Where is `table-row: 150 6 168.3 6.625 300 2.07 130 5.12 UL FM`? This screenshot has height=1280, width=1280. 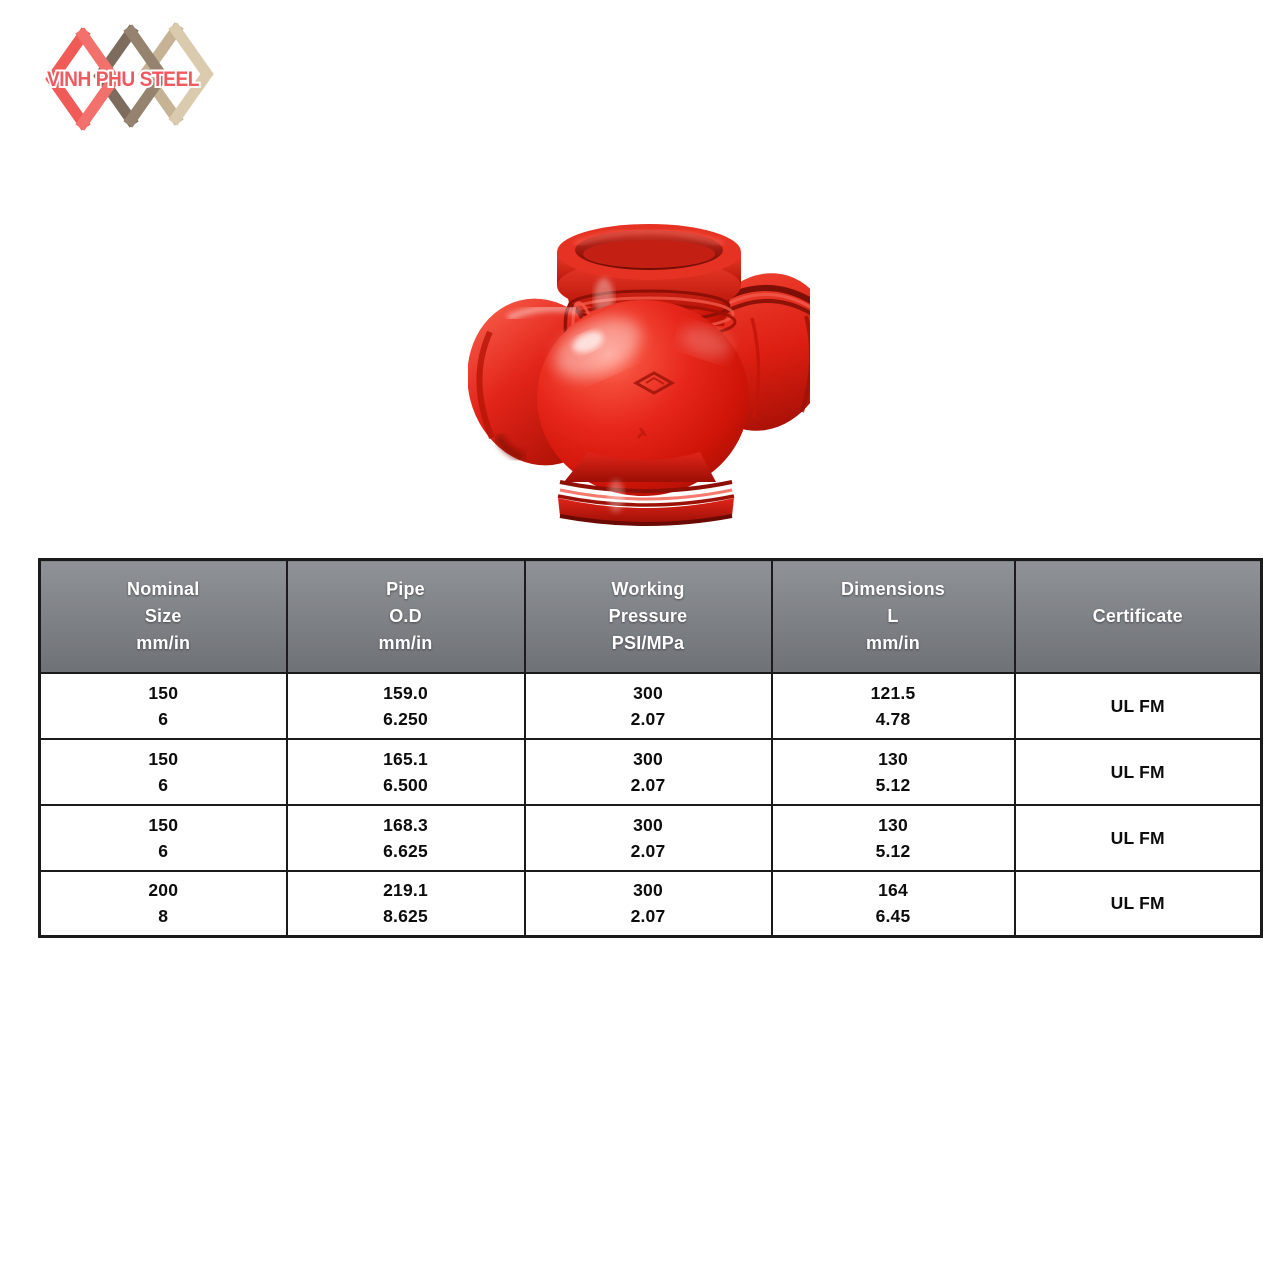 table-row: 150 6 168.3 6.625 300 2.07 130 5.12 UL FM is located at coordinates (650, 837).